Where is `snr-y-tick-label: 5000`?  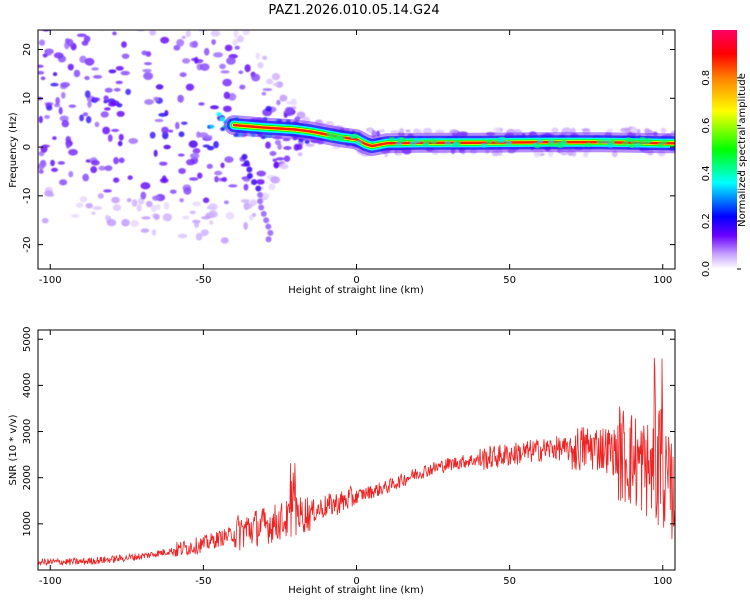
snr-y-tick-label: 5000 is located at coordinates (27, 339).